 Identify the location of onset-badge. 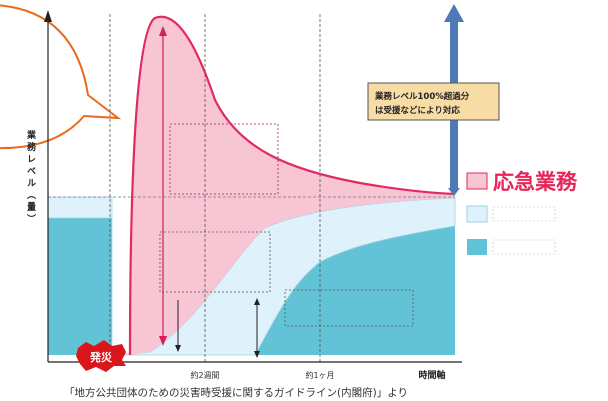
(101, 356).